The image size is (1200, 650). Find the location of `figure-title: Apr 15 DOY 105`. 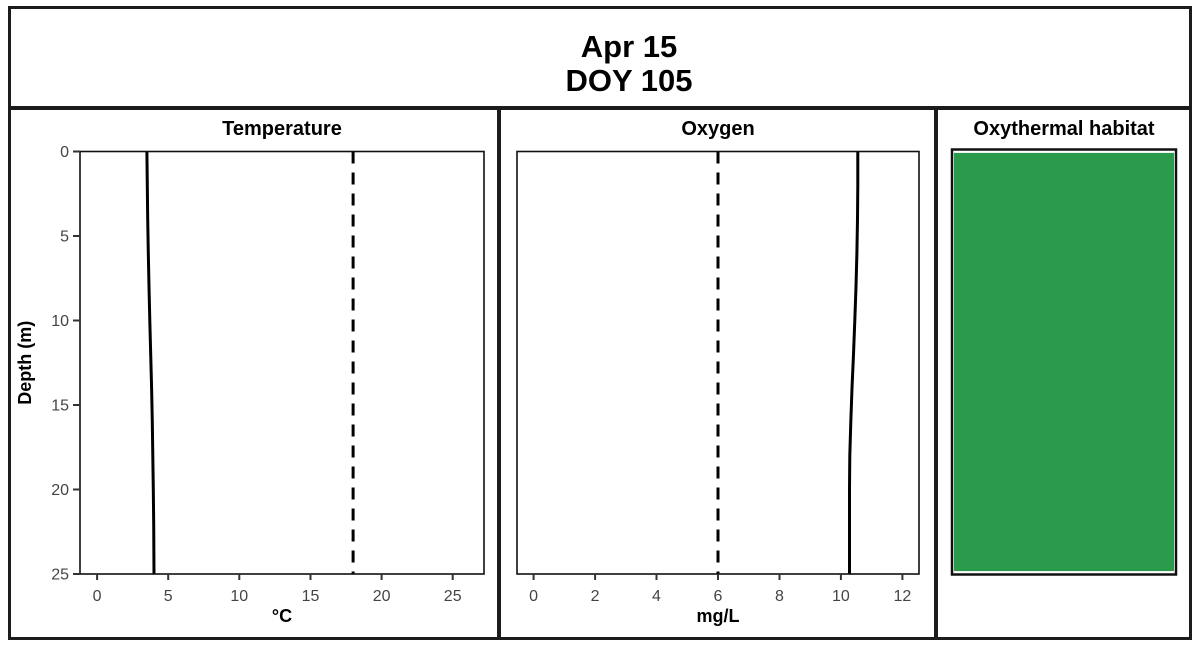

figure-title: Apr 15 DOY 105 is located at coordinates (629, 58).